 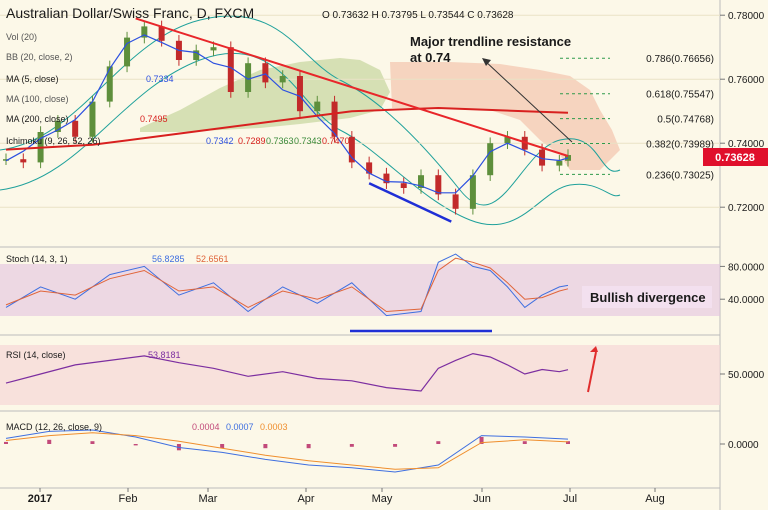 I want to click on ichimoku-value-4: 0.7343, so click(x=308, y=141).